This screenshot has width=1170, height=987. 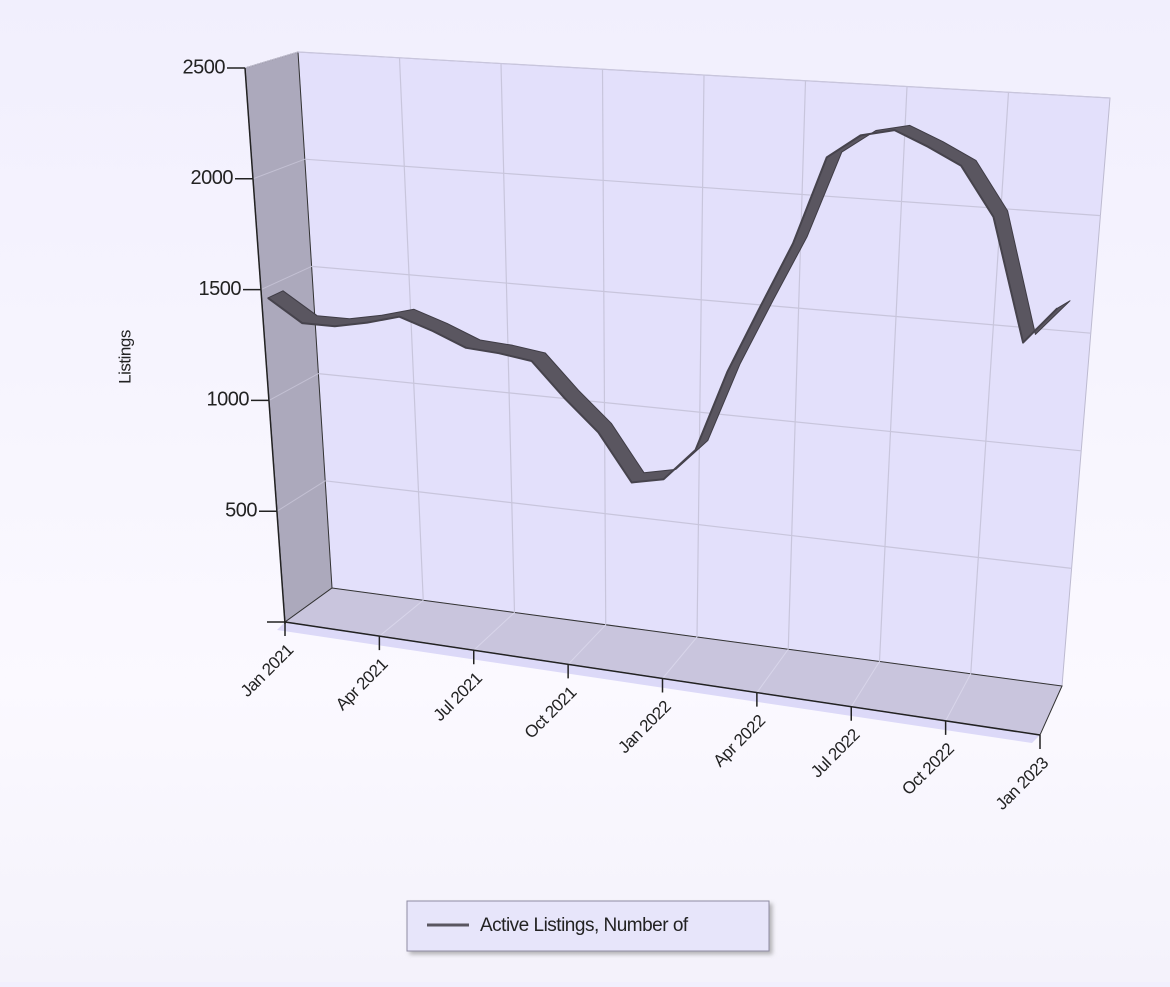 What do you see at coordinates (228, 400) in the screenshot?
I see `y-tick-label: 1000` at bounding box center [228, 400].